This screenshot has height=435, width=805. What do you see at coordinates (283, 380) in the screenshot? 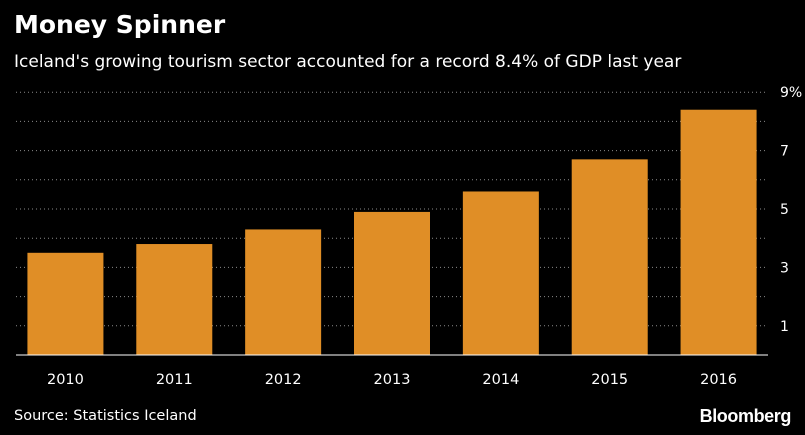
I see `x-tick-label: 2012` at bounding box center [283, 380].